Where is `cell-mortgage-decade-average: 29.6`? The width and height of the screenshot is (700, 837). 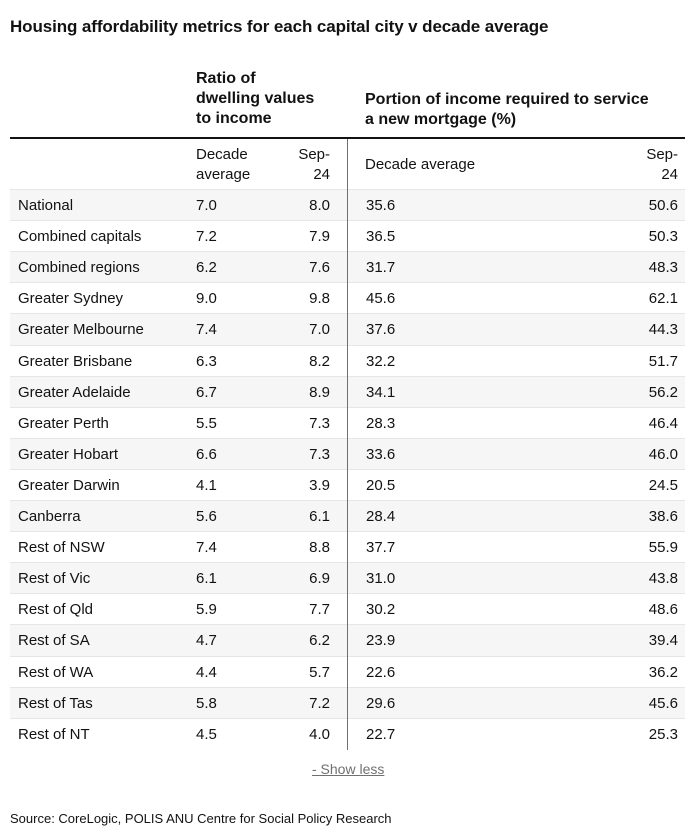
cell-mortgage-decade-average: 29.6 is located at coordinates (381, 703).